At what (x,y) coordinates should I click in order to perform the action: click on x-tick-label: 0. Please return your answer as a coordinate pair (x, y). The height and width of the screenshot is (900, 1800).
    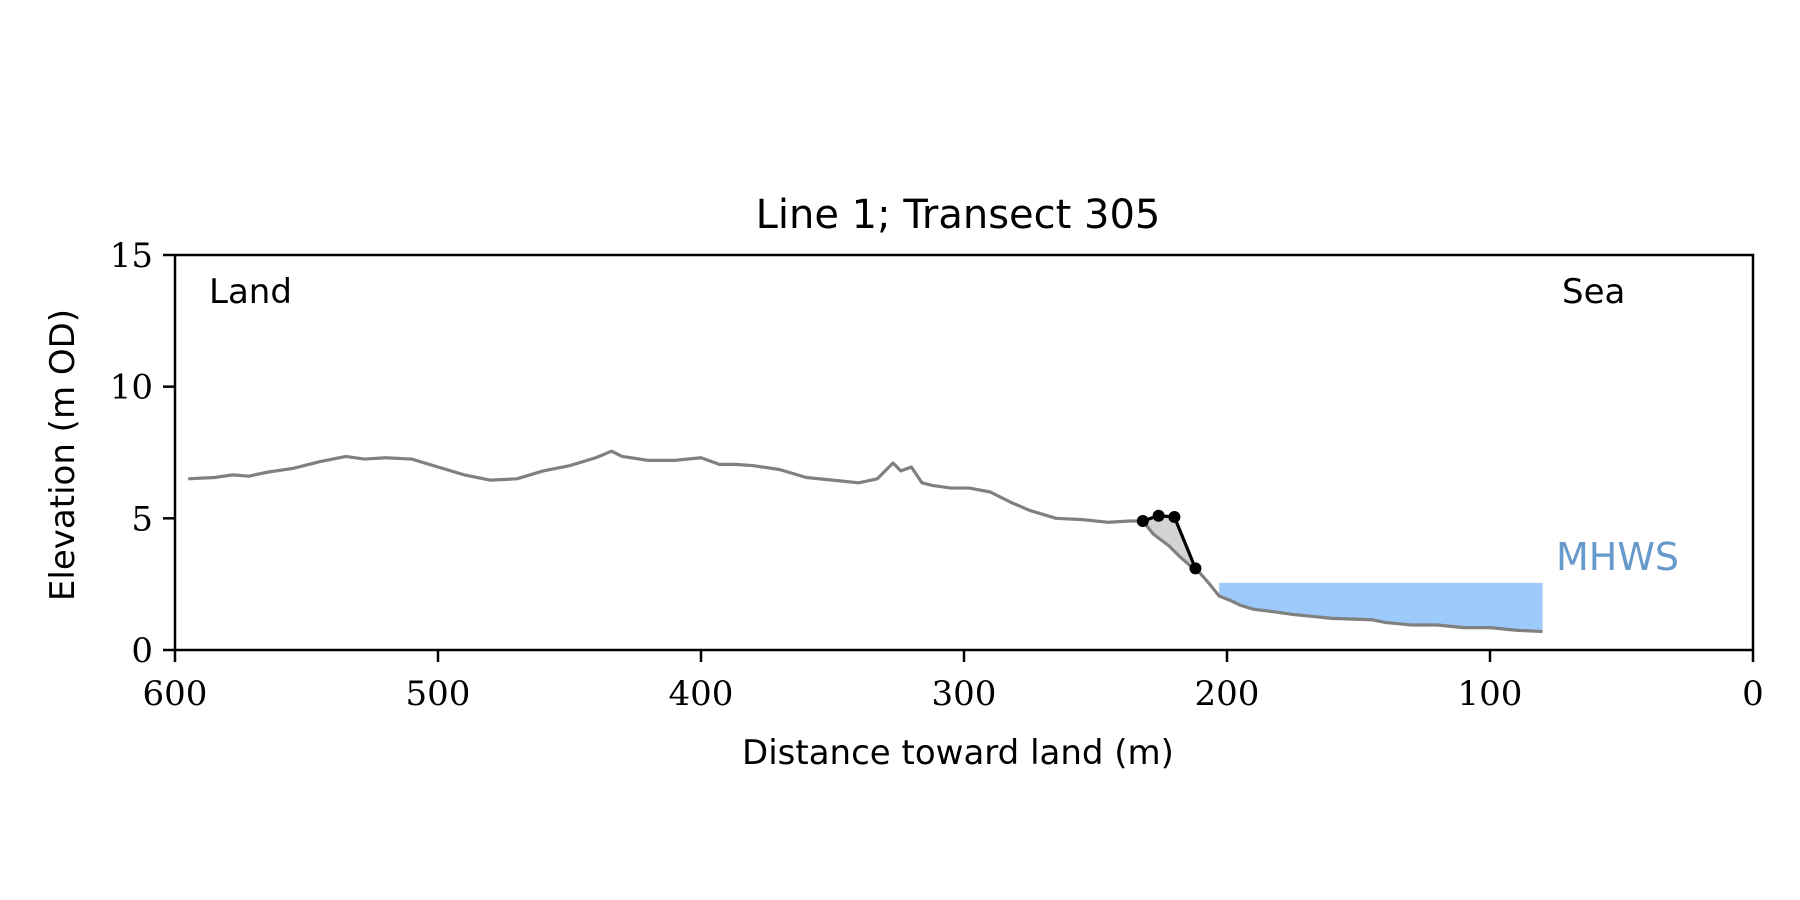
    Looking at the image, I should click on (1753, 694).